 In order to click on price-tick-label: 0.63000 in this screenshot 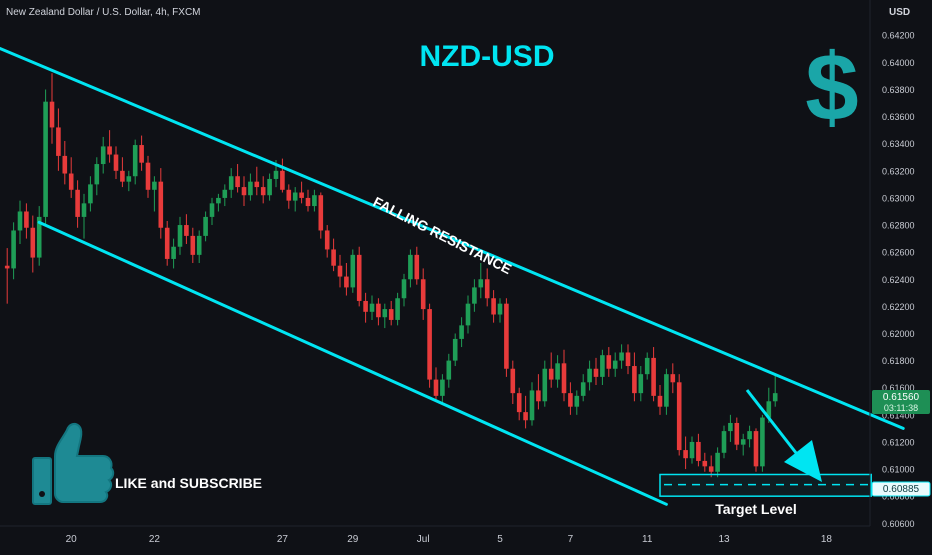, I will do `click(898, 198)`.